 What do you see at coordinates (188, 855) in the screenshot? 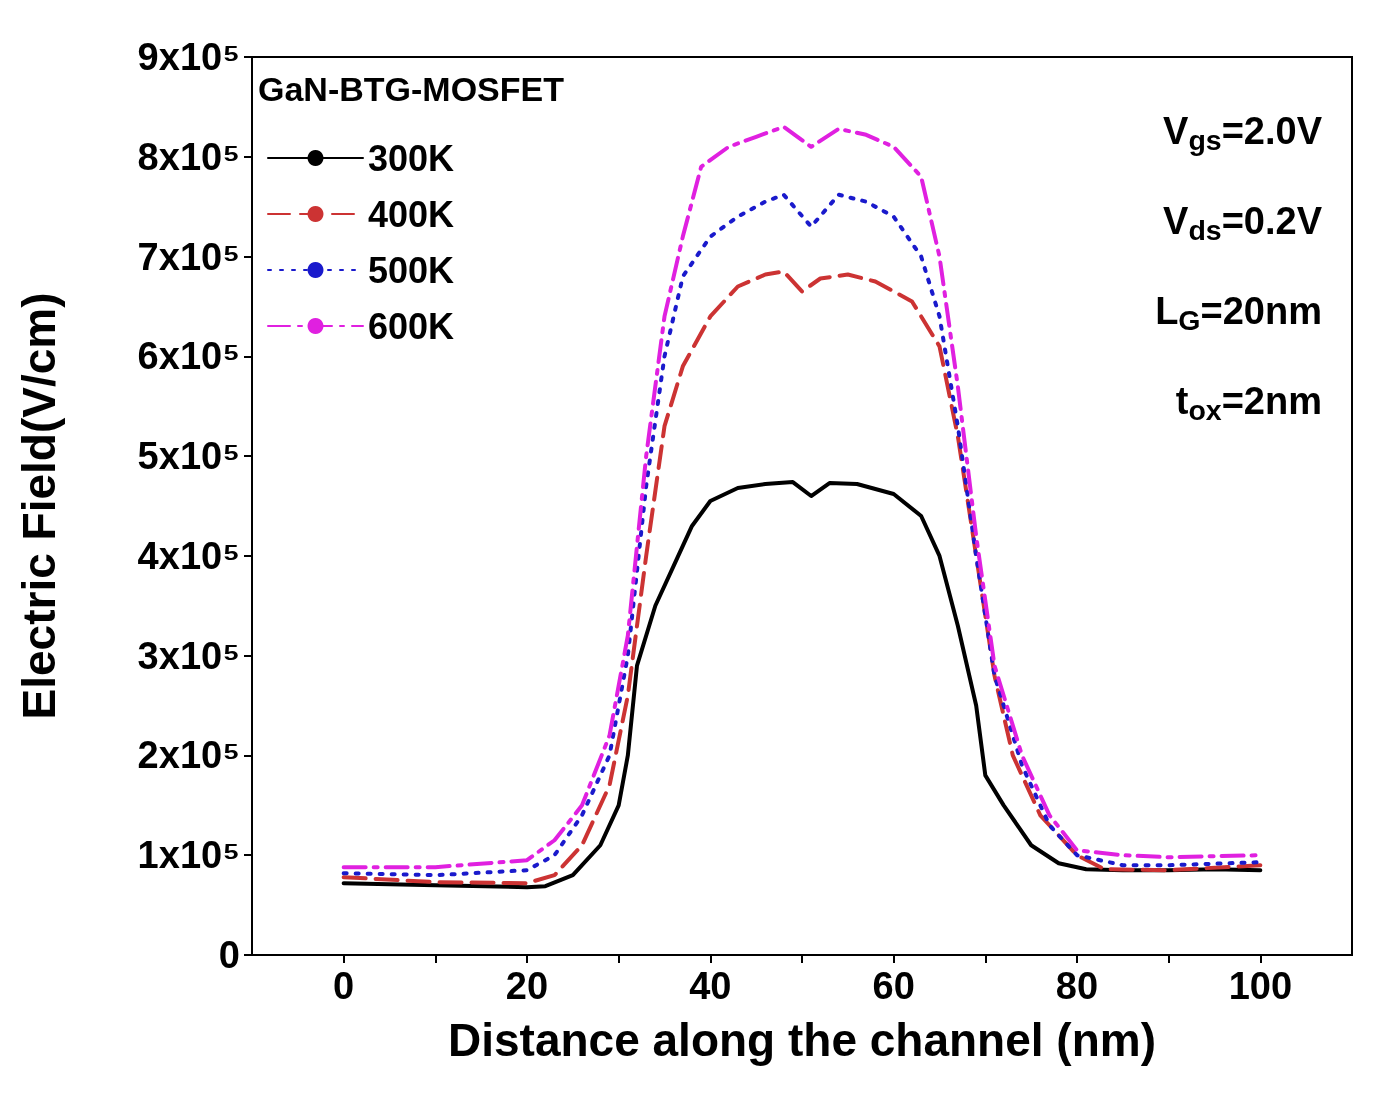
I see `y-tick-label: 1x10⁵` at bounding box center [188, 855].